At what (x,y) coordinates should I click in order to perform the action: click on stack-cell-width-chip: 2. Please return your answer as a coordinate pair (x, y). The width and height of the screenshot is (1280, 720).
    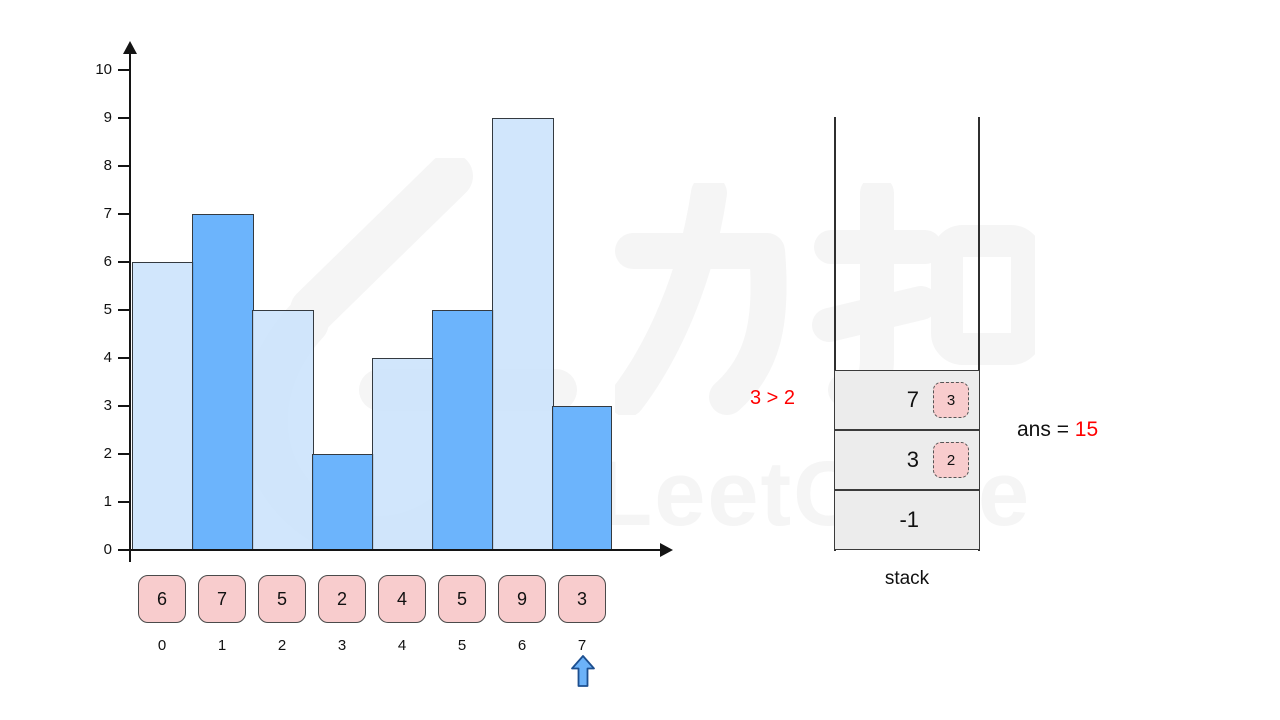
    Looking at the image, I should click on (951, 460).